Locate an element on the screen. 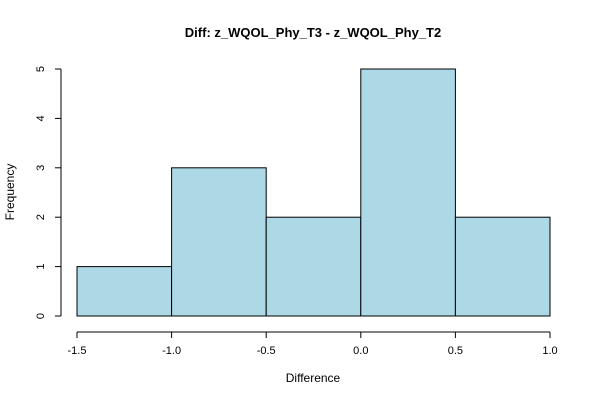 The width and height of the screenshot is (600, 405). x-tick-label: 0.5 is located at coordinates (455, 351).